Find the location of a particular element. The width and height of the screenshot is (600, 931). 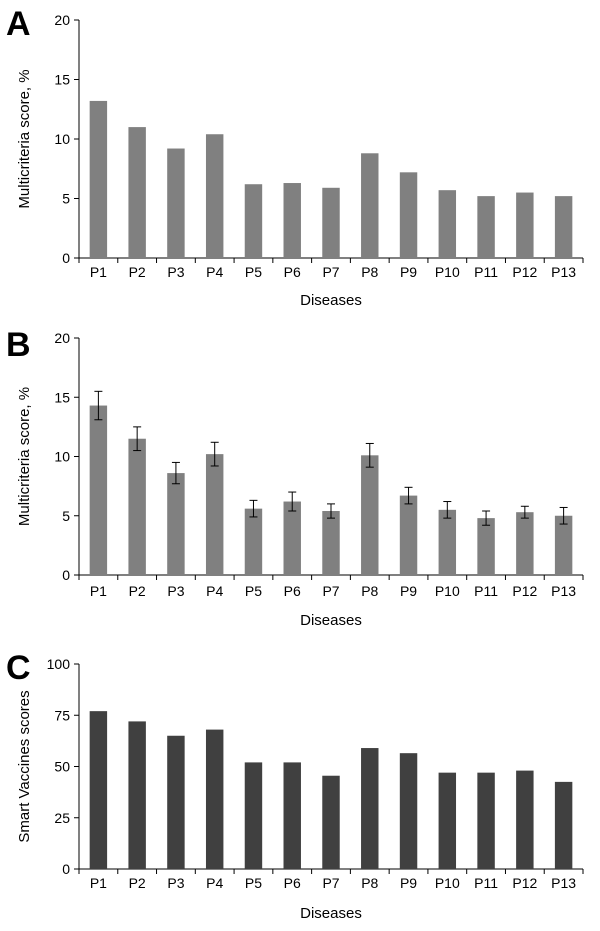

panel-c-x-tick-label: P12 is located at coordinates (524, 883).